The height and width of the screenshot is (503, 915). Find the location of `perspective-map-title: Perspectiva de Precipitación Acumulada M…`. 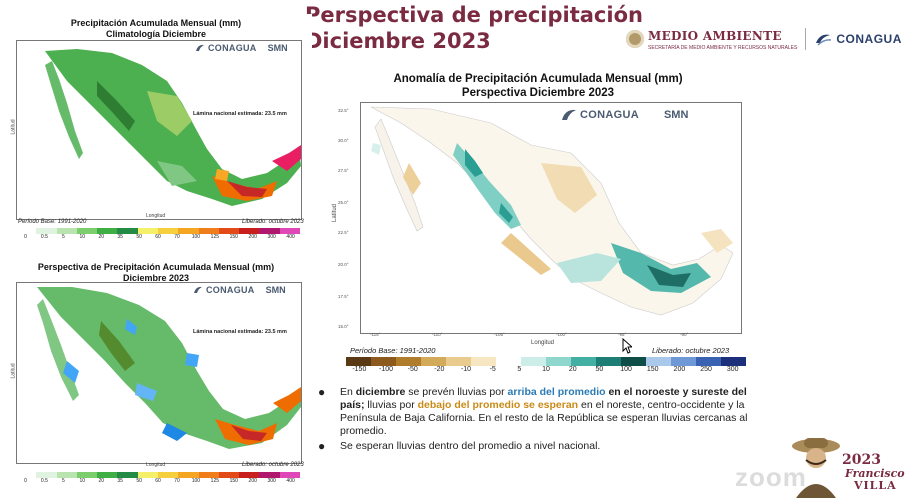

perspective-map-title: Perspectiva de Precipitación Acumulada M… is located at coordinates (156, 273).